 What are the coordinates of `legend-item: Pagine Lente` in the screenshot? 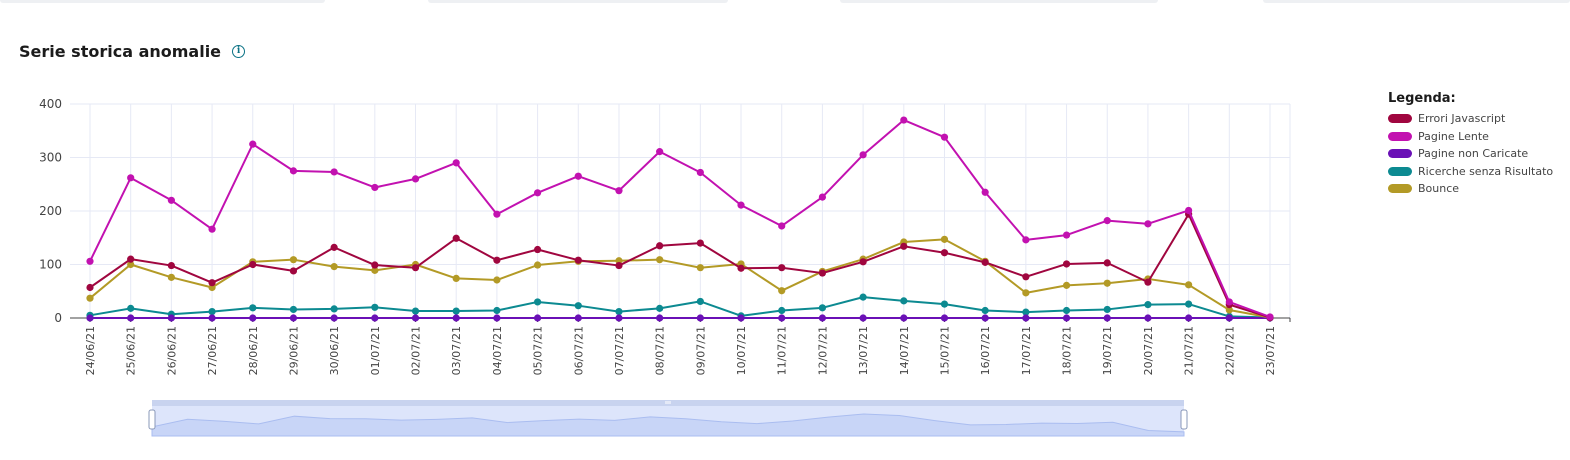 It's located at (1470, 137).